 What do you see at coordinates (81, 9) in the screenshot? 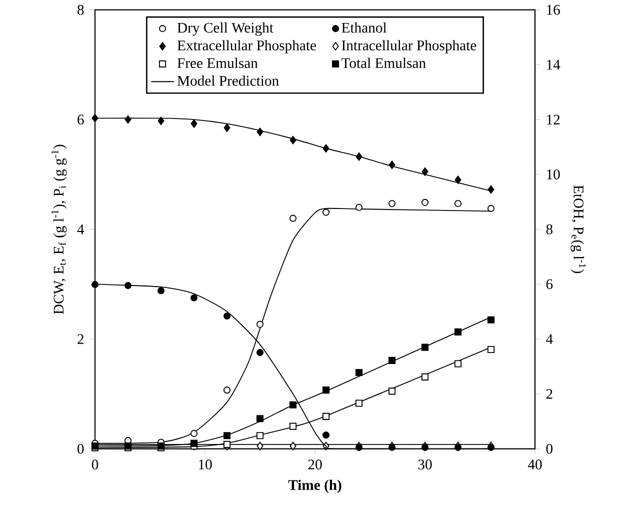
I see `y-tick-label: 8` at bounding box center [81, 9].